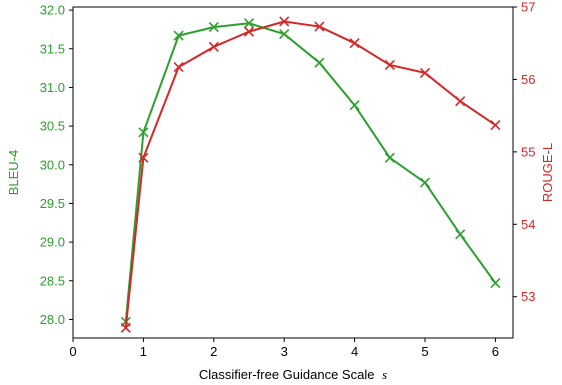  What do you see at coordinates (495, 351) in the screenshot?
I see `x-tick-label: 6` at bounding box center [495, 351].